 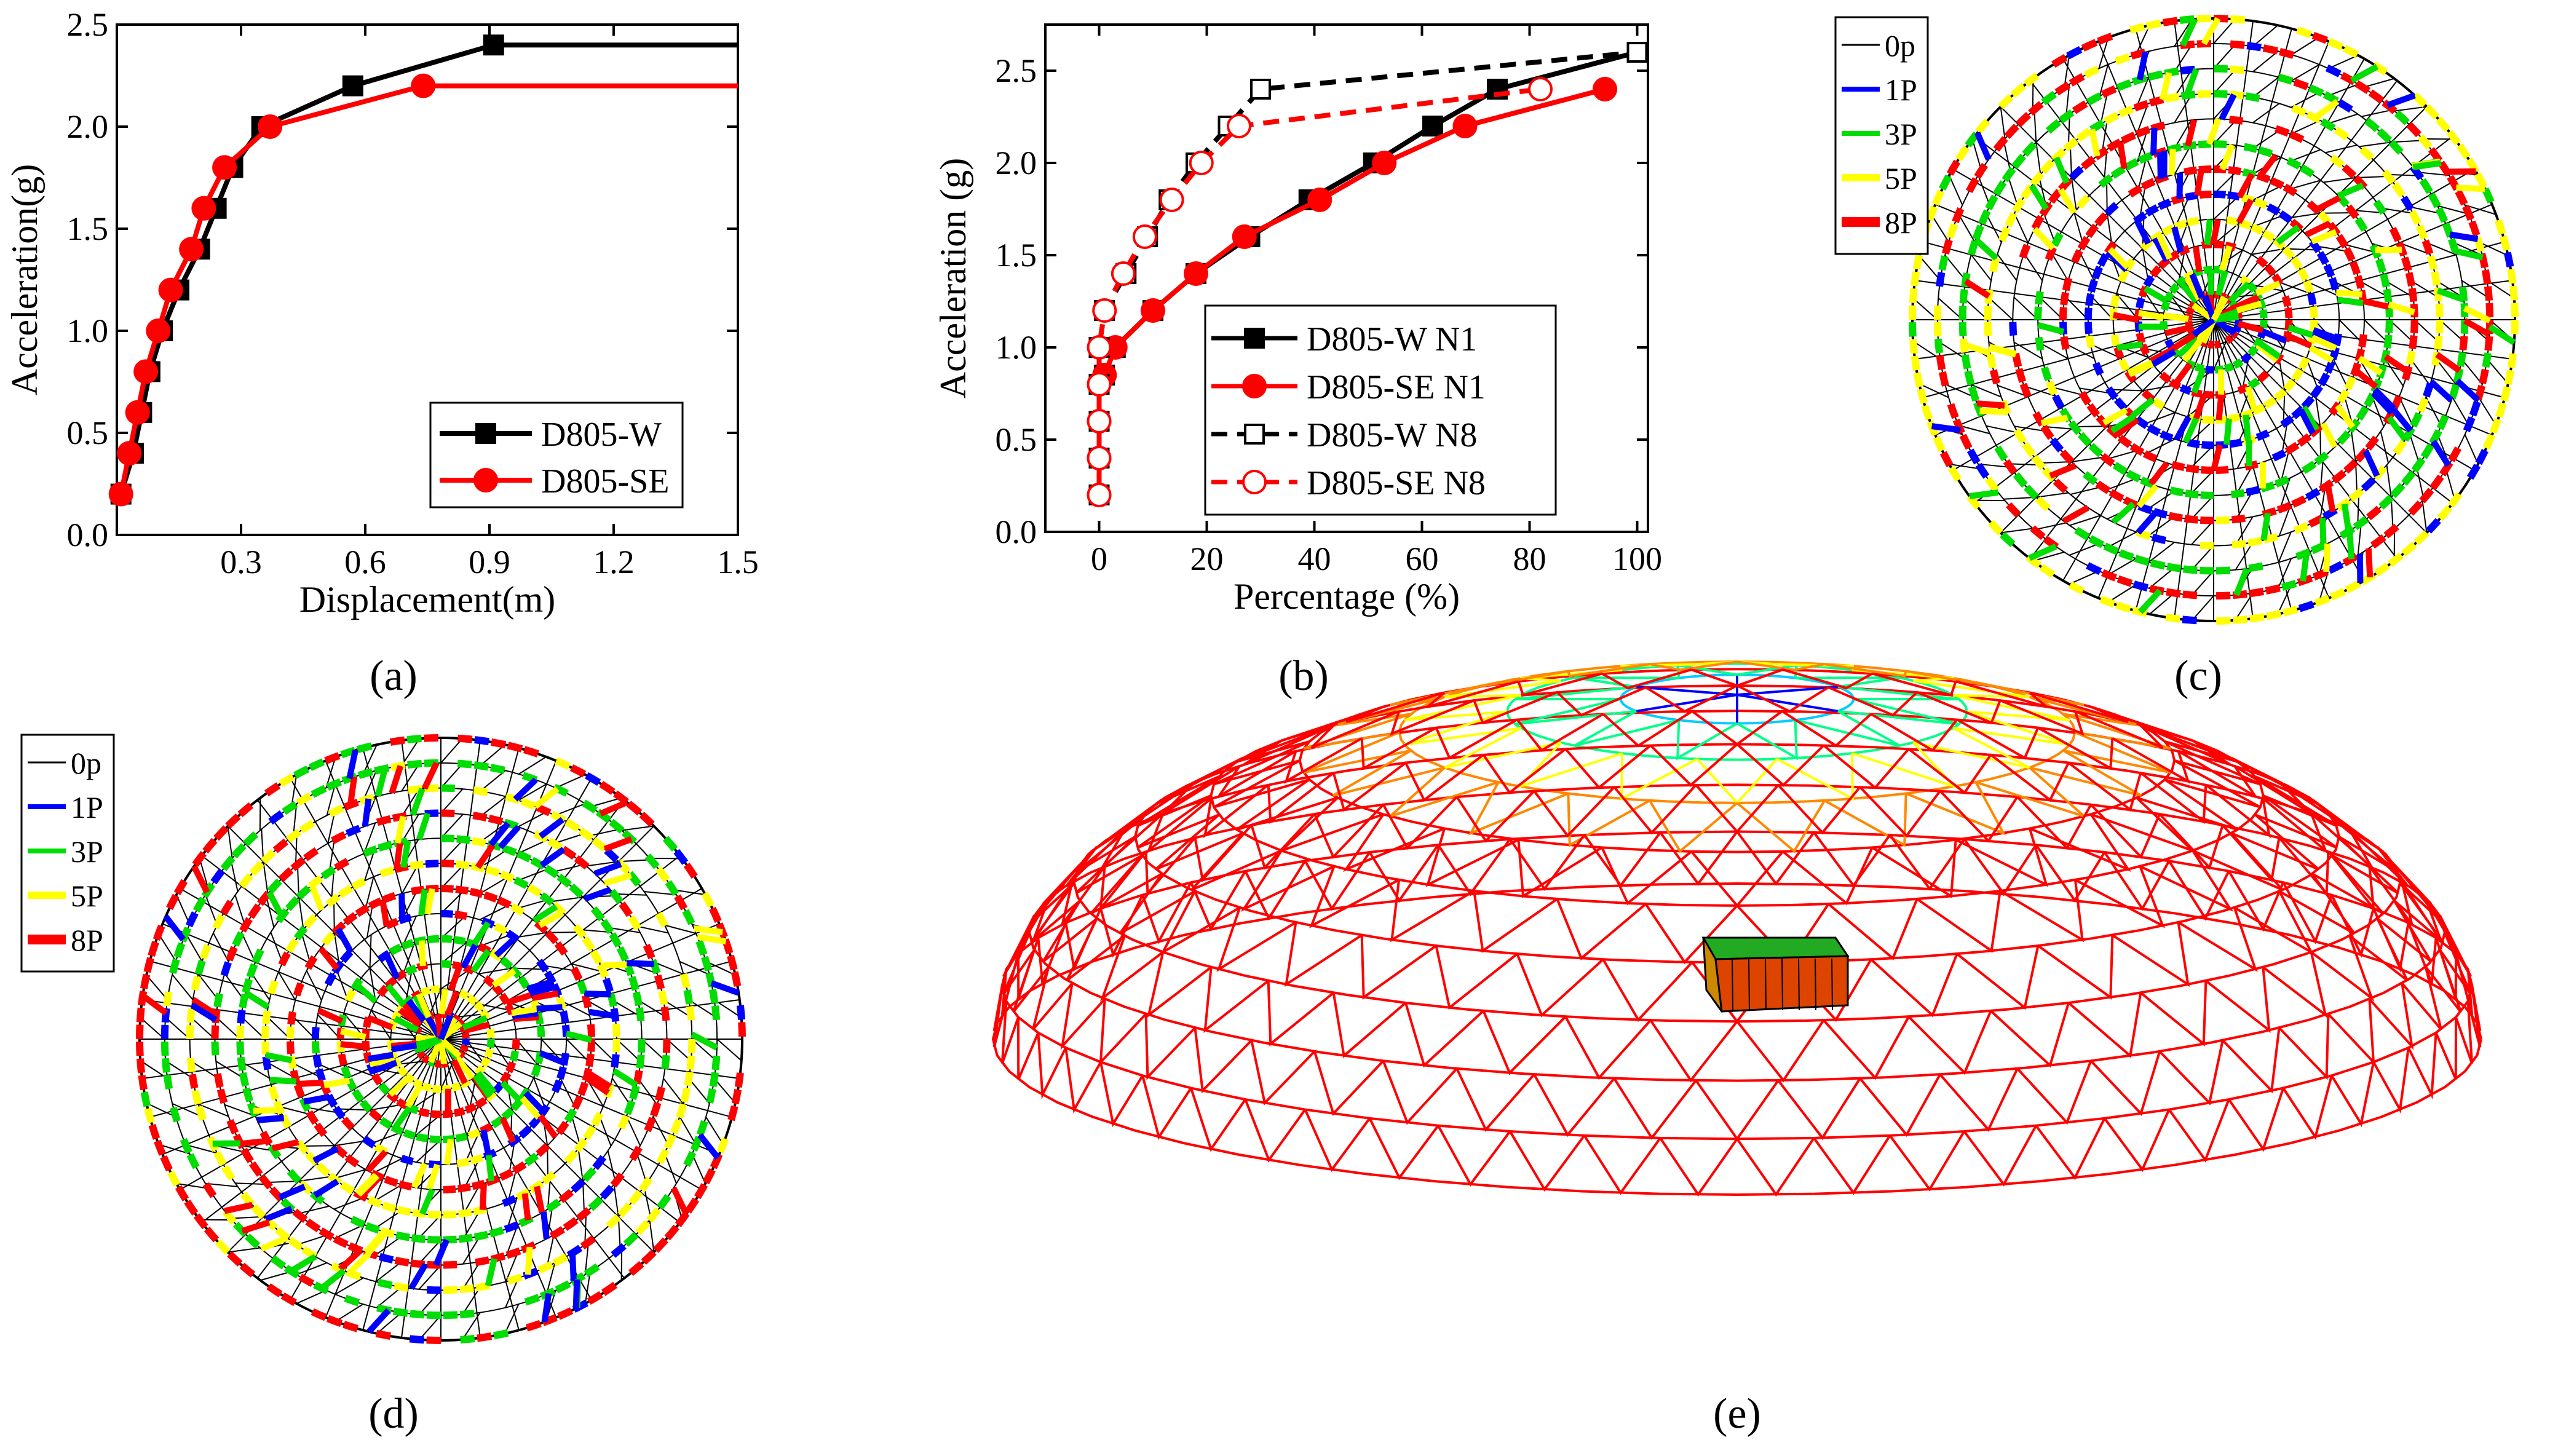 I want to click on x-tick-label: 0.6, so click(x=365, y=562).